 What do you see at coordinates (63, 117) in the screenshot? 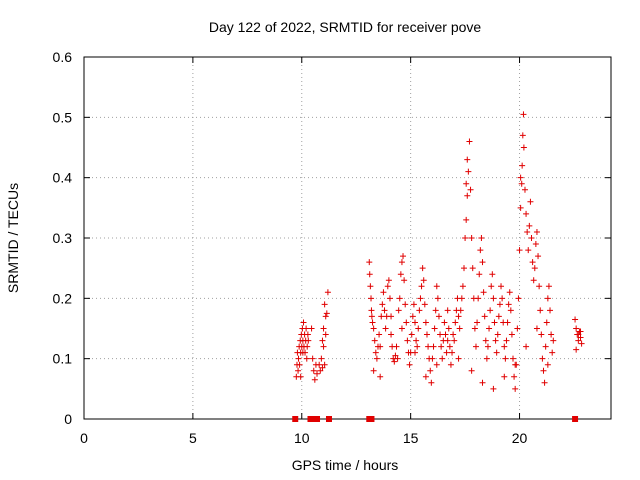
I see `y-tick-label: 0.5` at bounding box center [63, 117].